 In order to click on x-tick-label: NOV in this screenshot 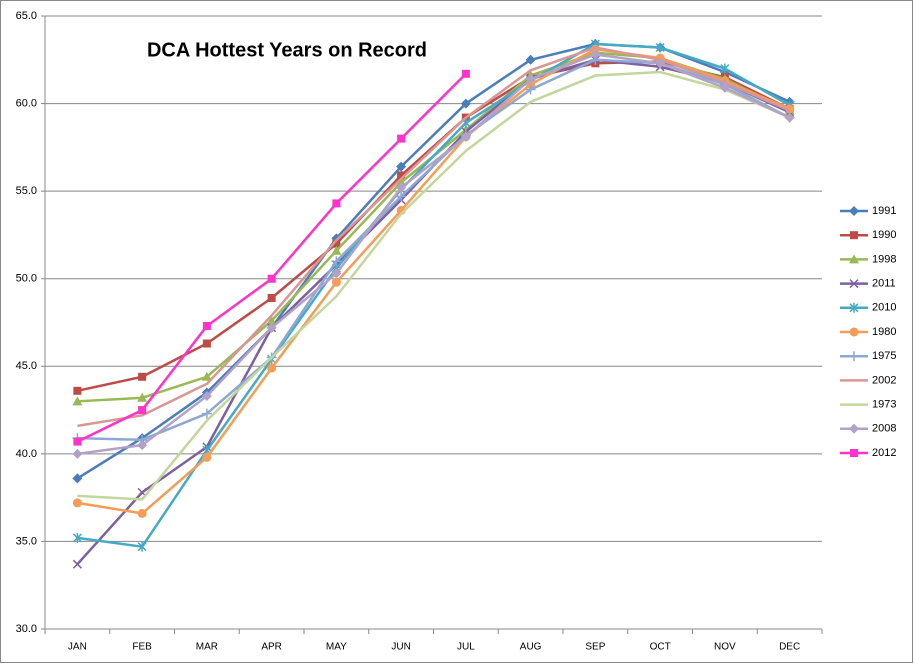, I will do `click(725, 647)`.